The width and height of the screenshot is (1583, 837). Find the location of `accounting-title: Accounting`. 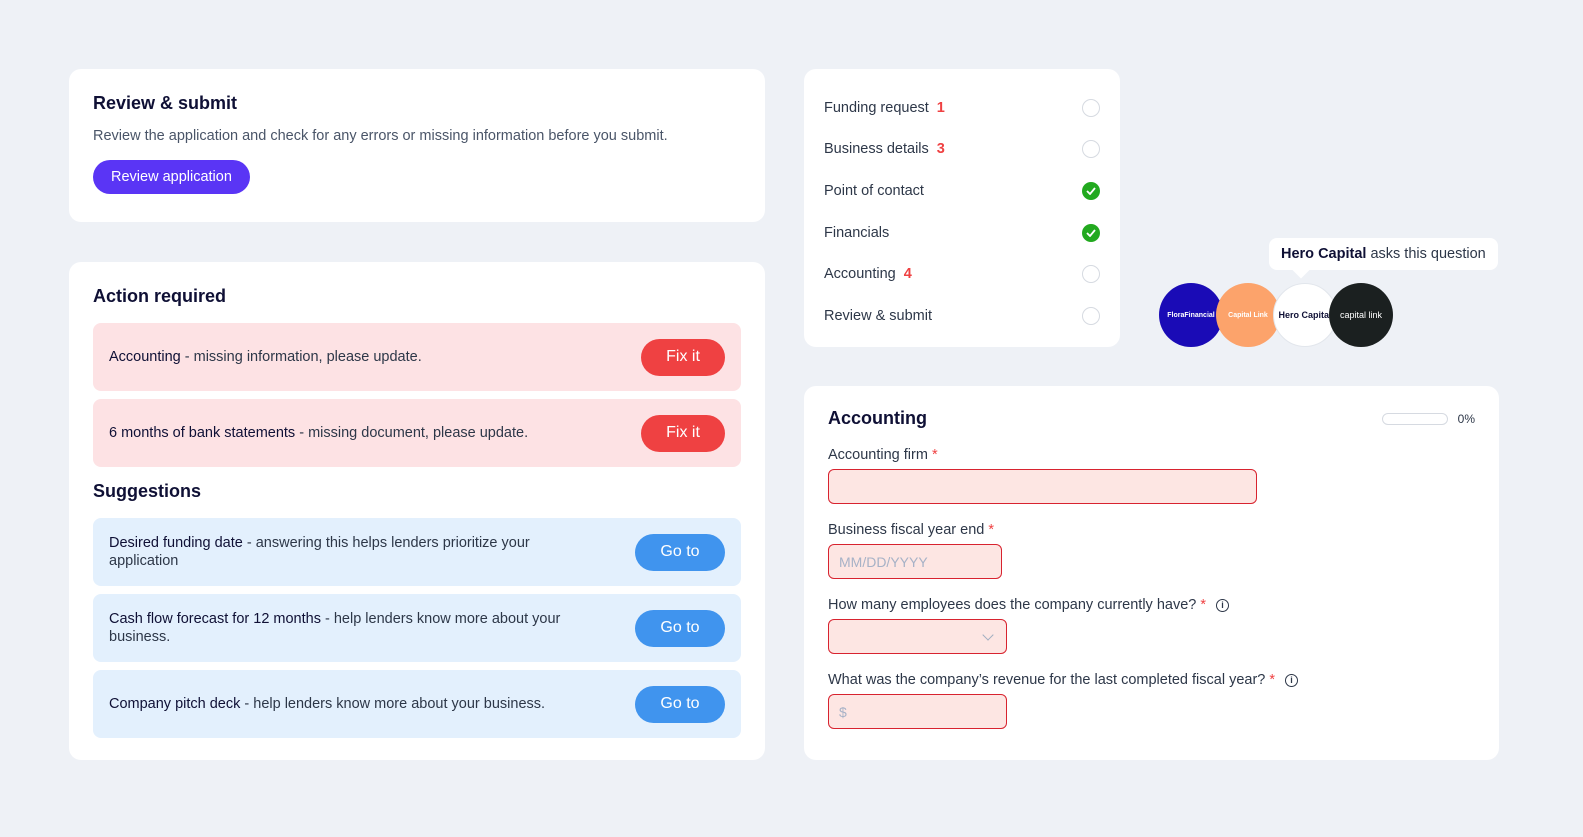

accounting-title: Accounting is located at coordinates (877, 418).